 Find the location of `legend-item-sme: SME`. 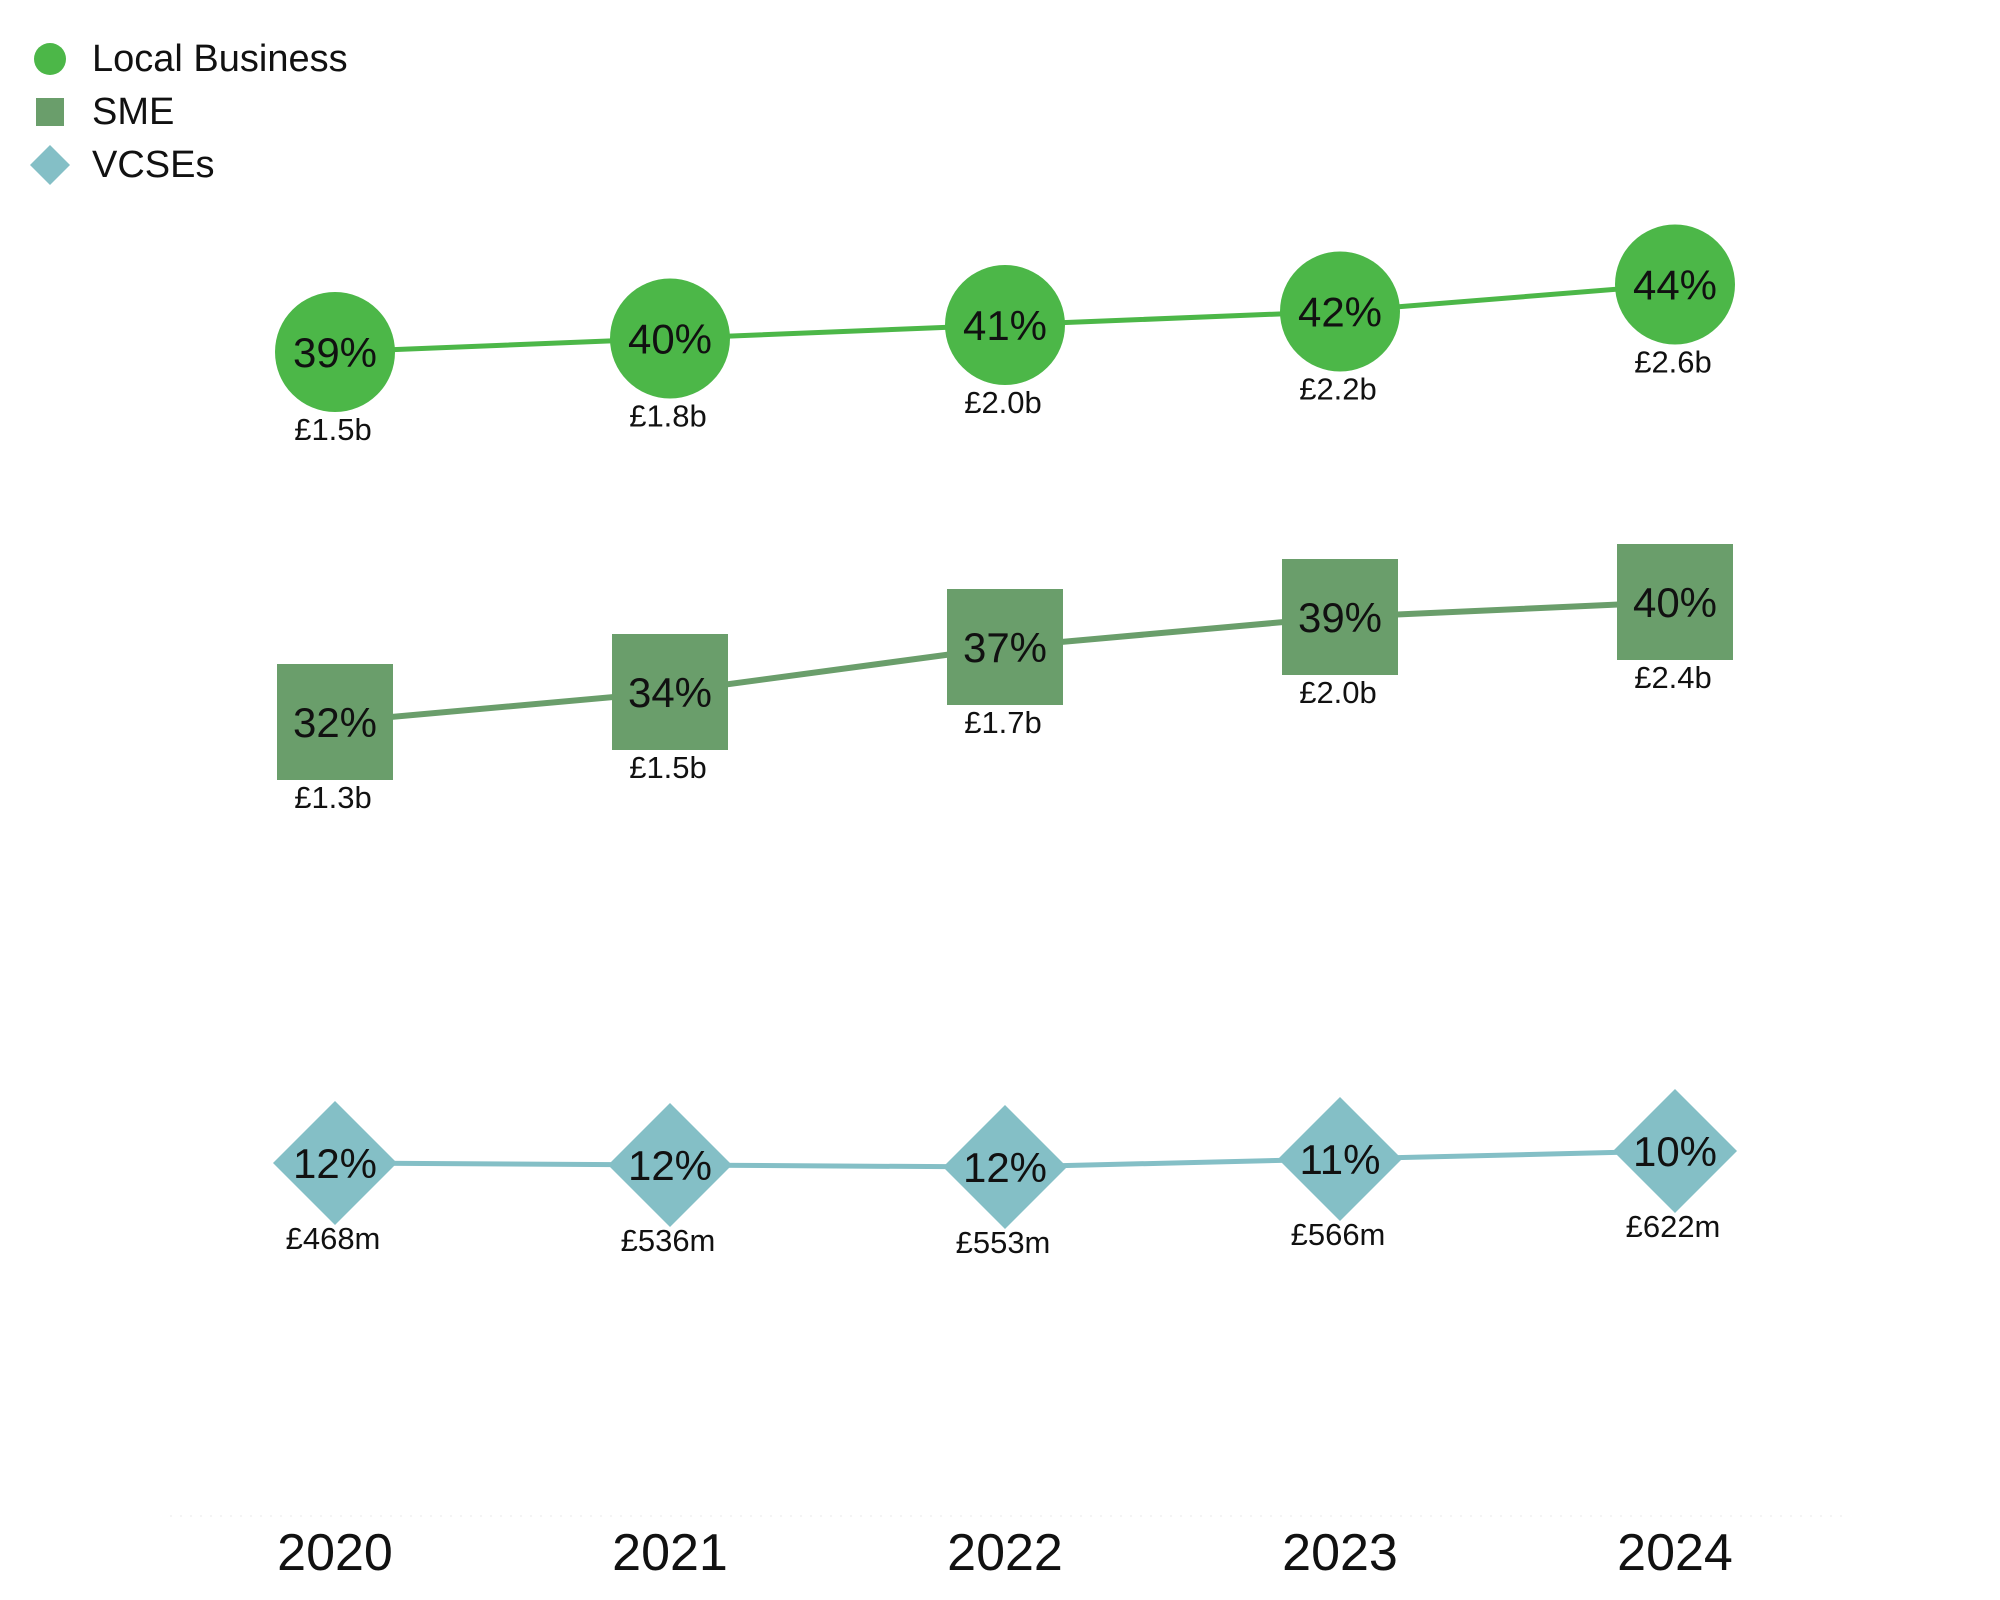

legend-item-sme: SME is located at coordinates (189, 111).